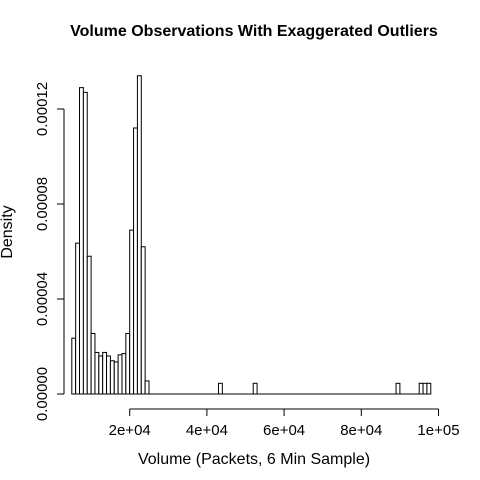  What do you see at coordinates (8, 231) in the screenshot?
I see `y-axis-label: Density` at bounding box center [8, 231].